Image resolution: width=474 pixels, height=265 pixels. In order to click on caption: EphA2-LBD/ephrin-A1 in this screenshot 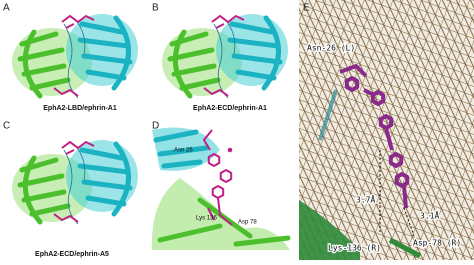, I will do `click(80, 108)`.